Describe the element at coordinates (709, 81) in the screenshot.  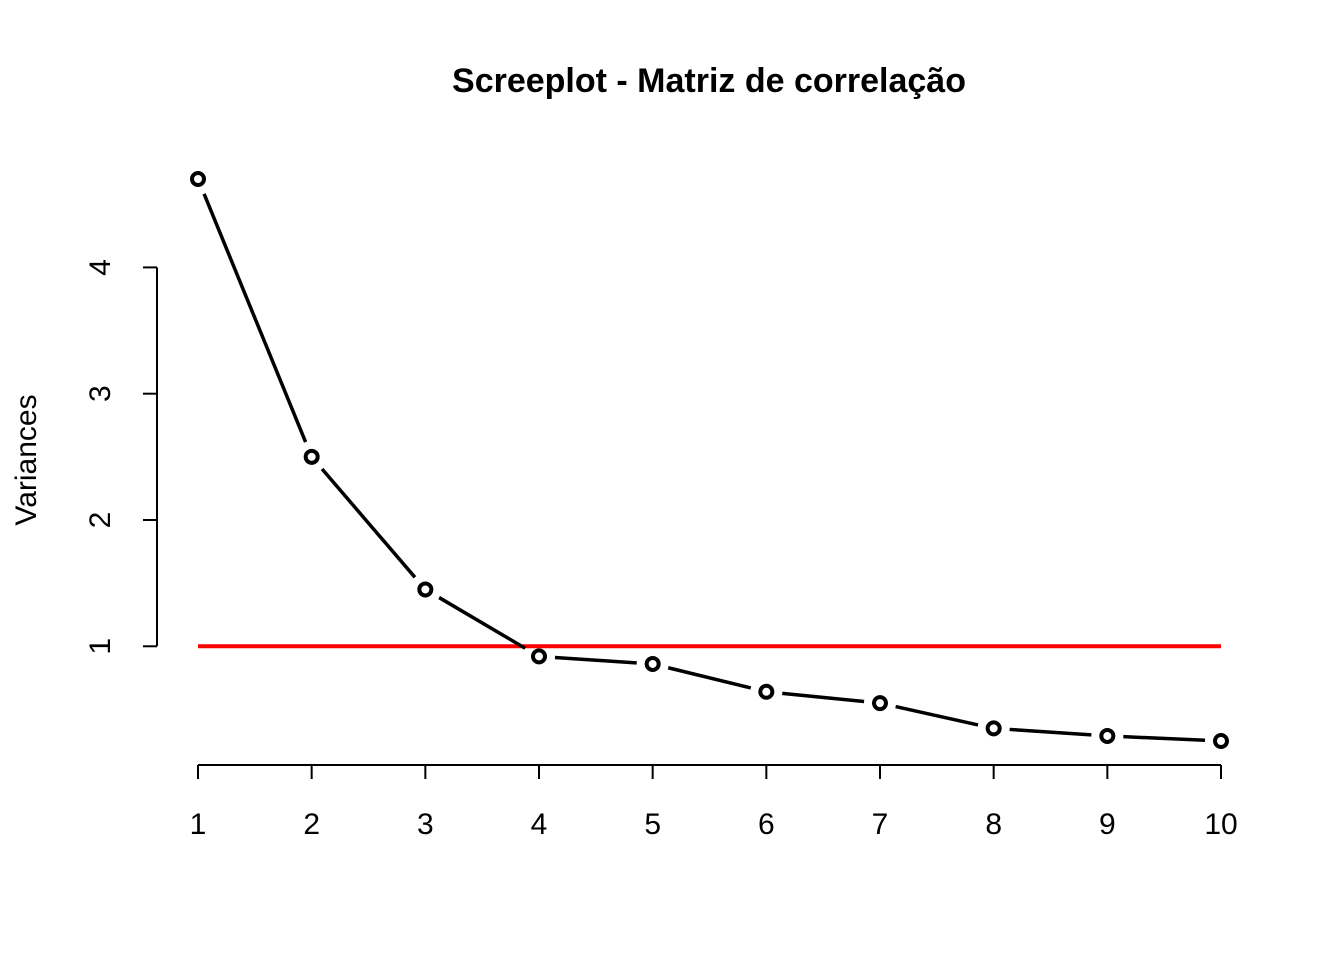
I see `chart-title: Screeplot - Matriz de correlação` at that location.